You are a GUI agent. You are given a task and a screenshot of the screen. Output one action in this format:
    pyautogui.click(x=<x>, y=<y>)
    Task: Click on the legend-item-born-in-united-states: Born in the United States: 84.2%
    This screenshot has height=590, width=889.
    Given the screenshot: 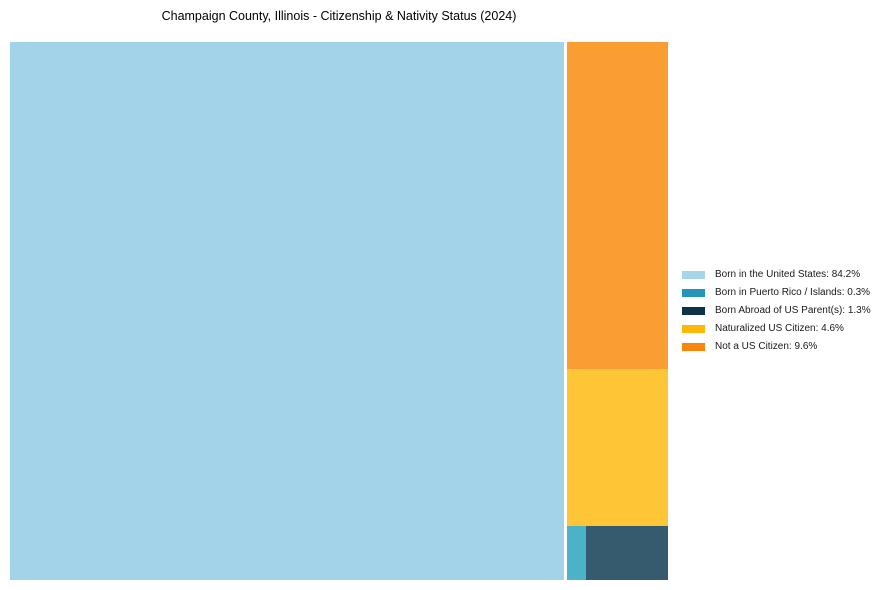 What is the action you would take?
    pyautogui.click(x=776, y=275)
    